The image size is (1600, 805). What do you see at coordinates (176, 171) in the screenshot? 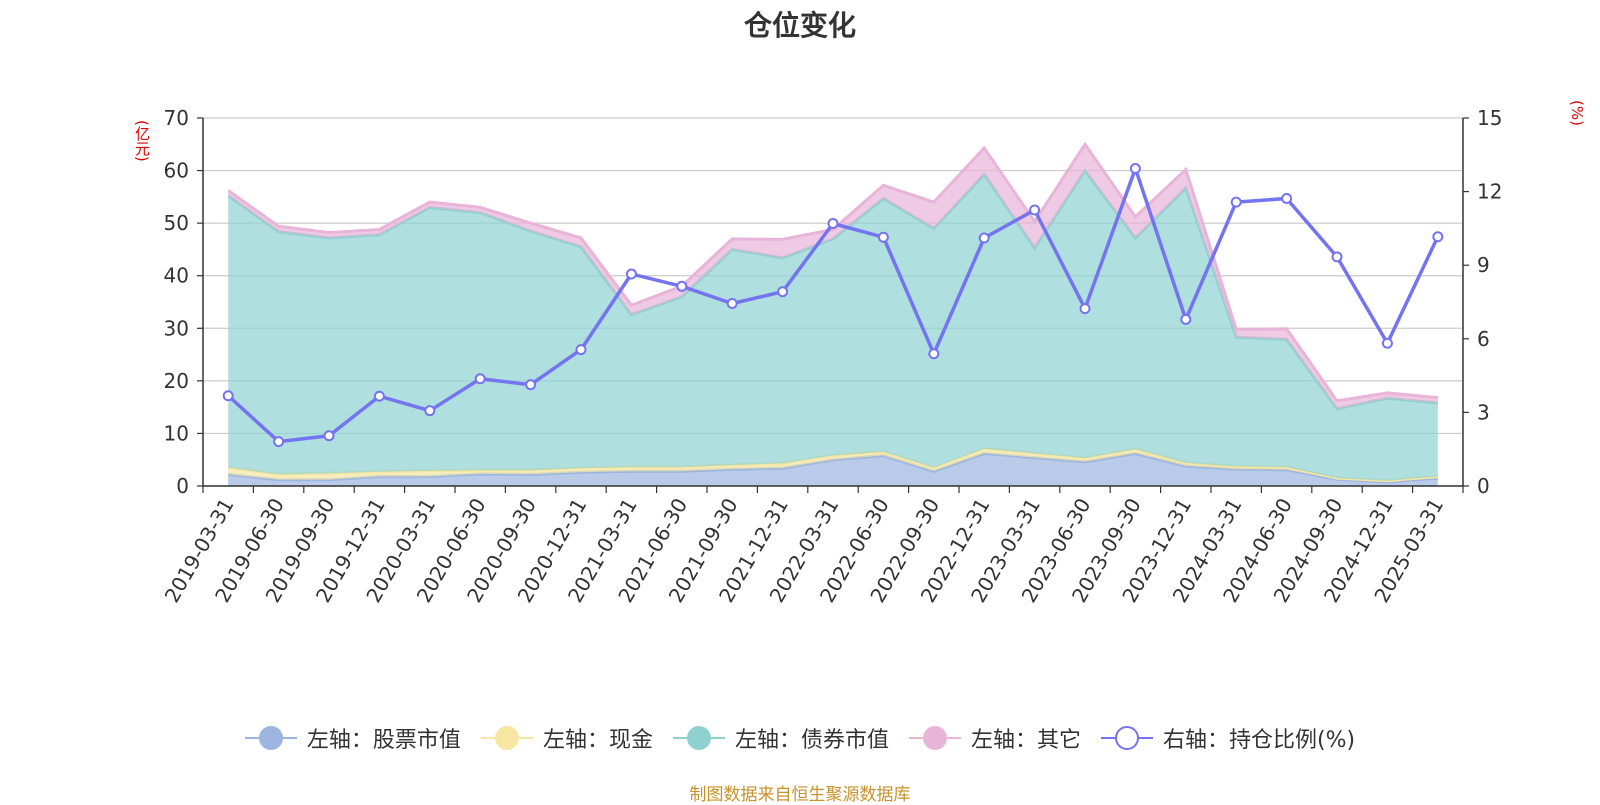
I see `left-axis-tick-label: 60` at bounding box center [176, 171].